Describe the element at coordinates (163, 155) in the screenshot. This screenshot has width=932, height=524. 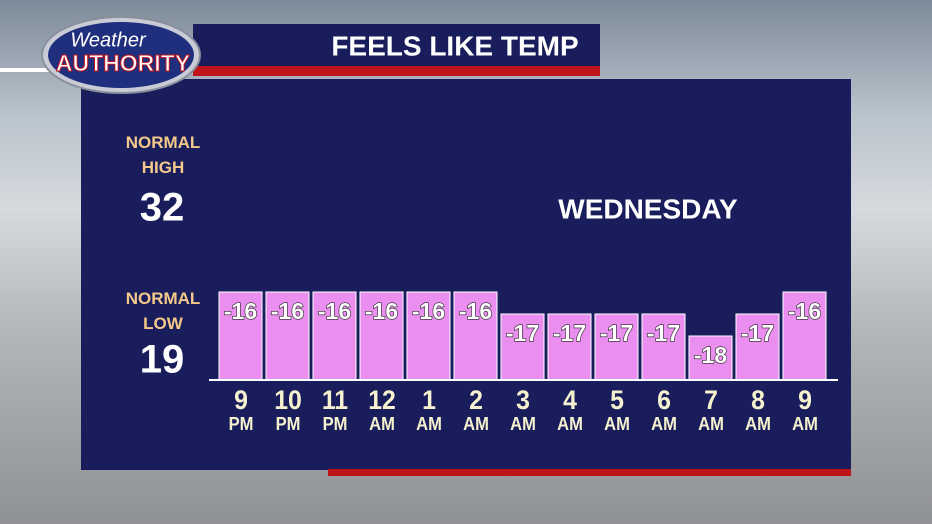
I see `normal-high-label: NORMAL HIGH` at that location.